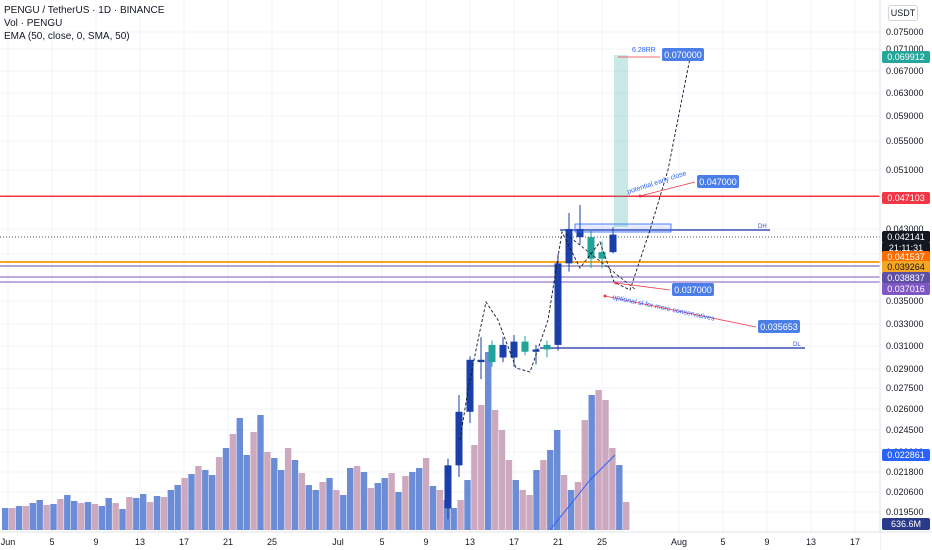 The width and height of the screenshot is (932, 550). Describe the element at coordinates (693, 289) in the screenshot. I see `sl-main-label: 0.037000` at that location.